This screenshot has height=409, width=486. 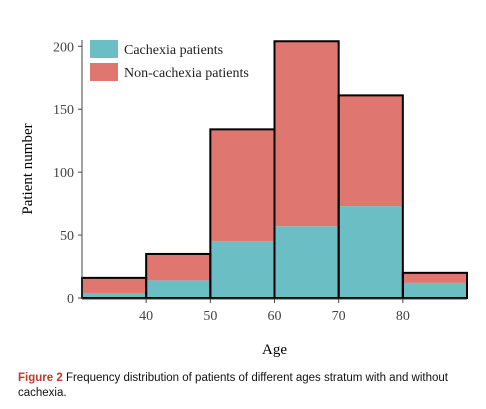 I want to click on legend-label-cachexia: Cachexia patients, so click(x=173, y=50).